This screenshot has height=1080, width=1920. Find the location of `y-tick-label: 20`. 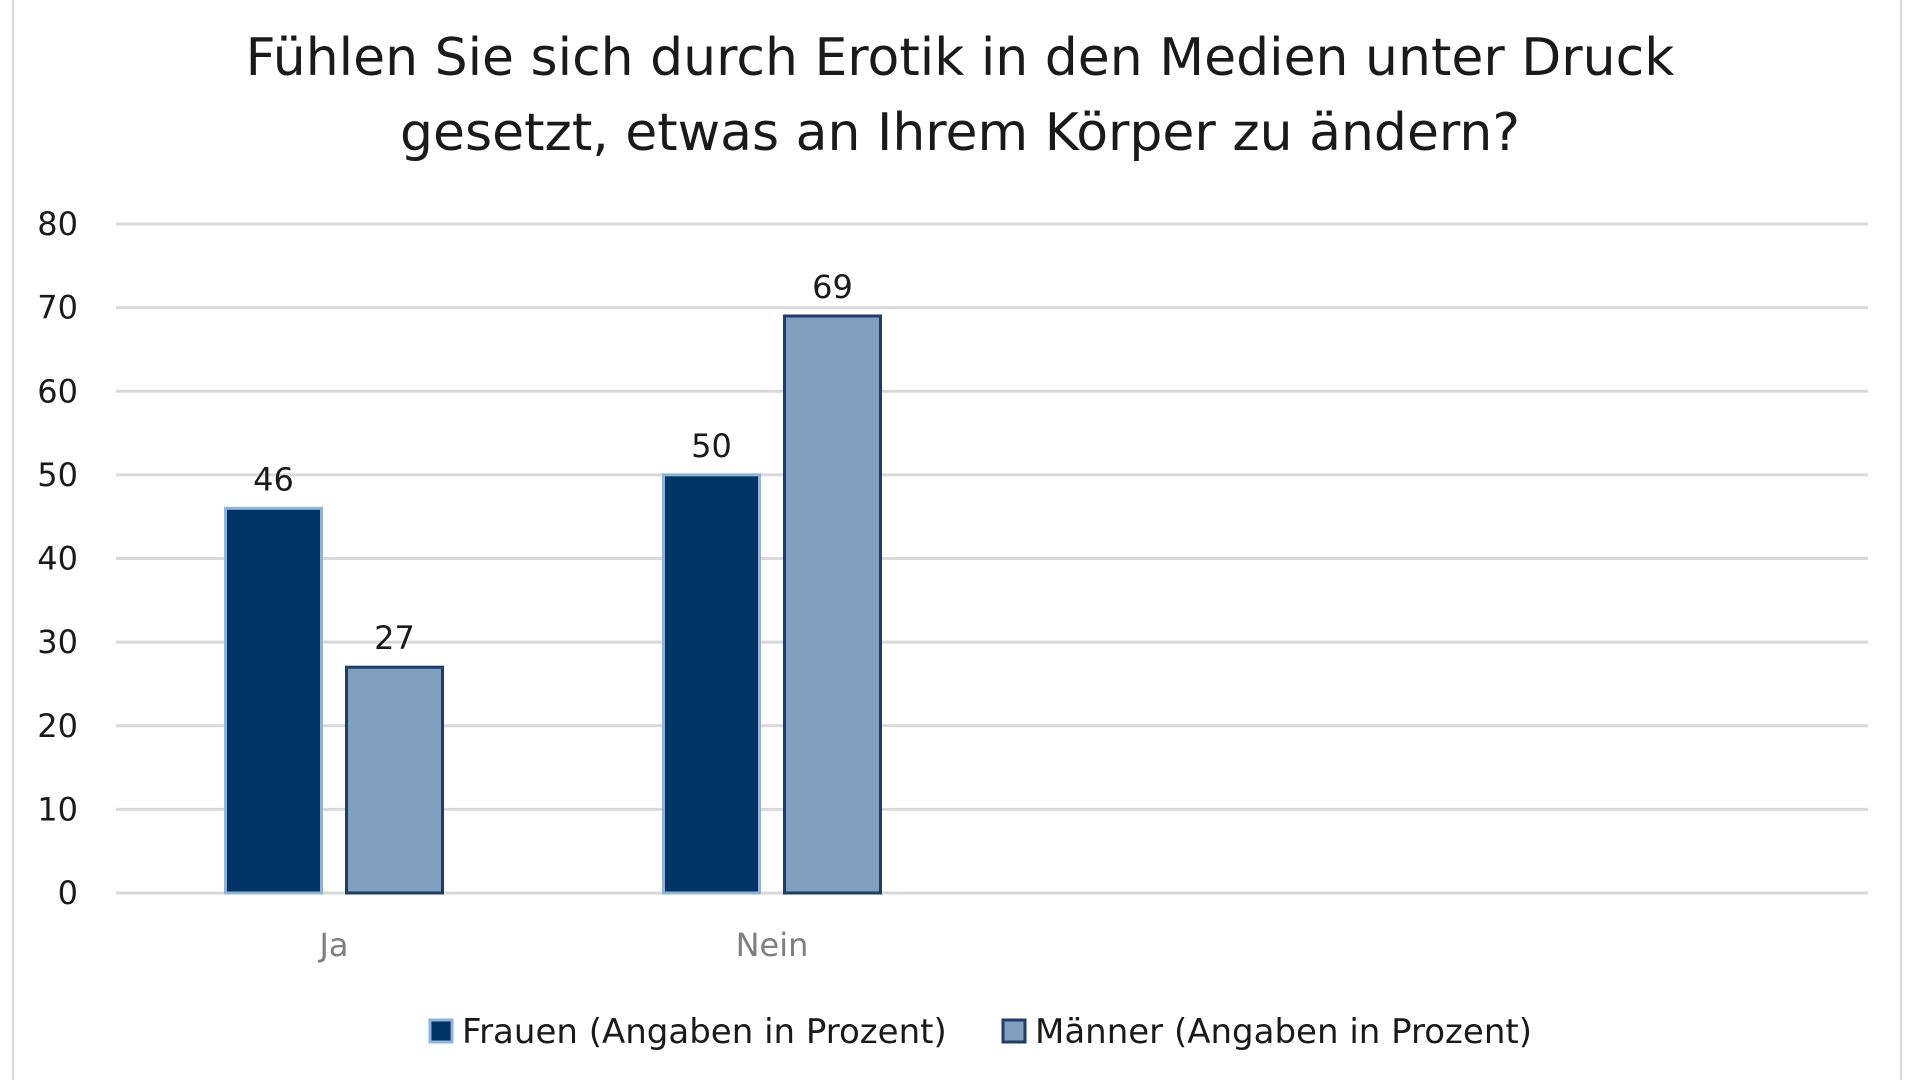

y-tick-label: 20 is located at coordinates (57, 726).